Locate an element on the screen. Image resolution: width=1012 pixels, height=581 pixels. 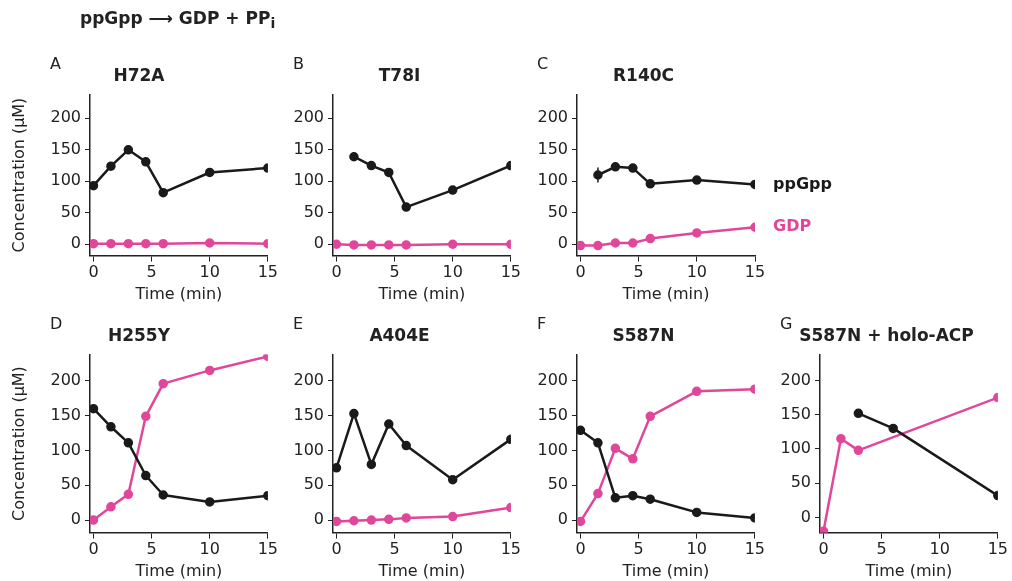
y-axis-title: Concentration (μM) is located at coordinates (18, 443).